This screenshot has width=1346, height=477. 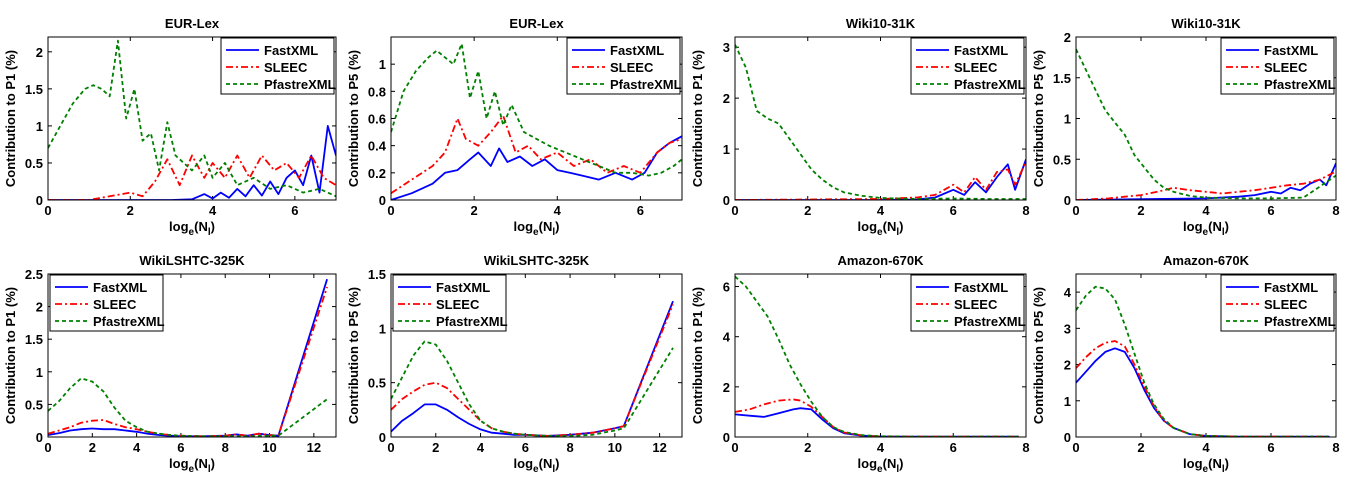 I want to click on y-tick-label: 0.8, so click(x=377, y=91).